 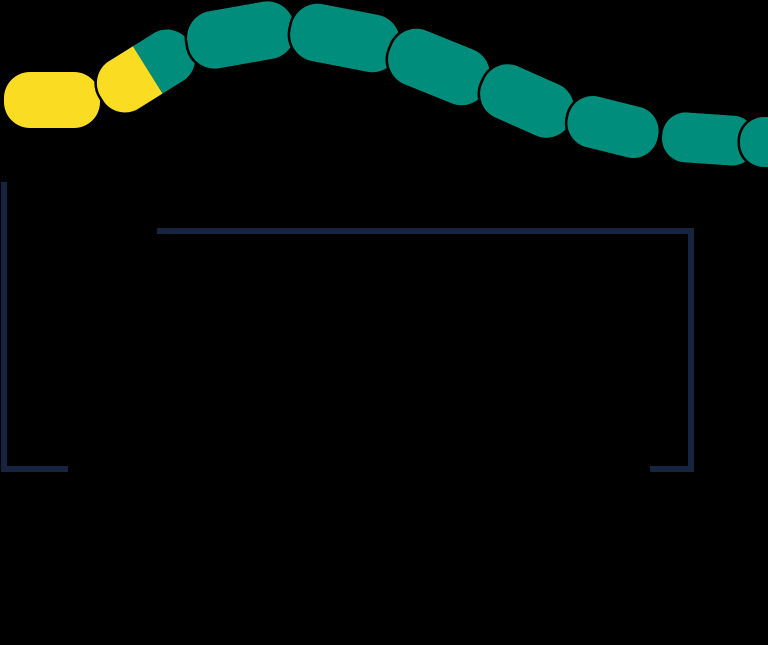 What do you see at coordinates (34, 327) in the screenshot?
I see `outer-left-bracket` at bounding box center [34, 327].